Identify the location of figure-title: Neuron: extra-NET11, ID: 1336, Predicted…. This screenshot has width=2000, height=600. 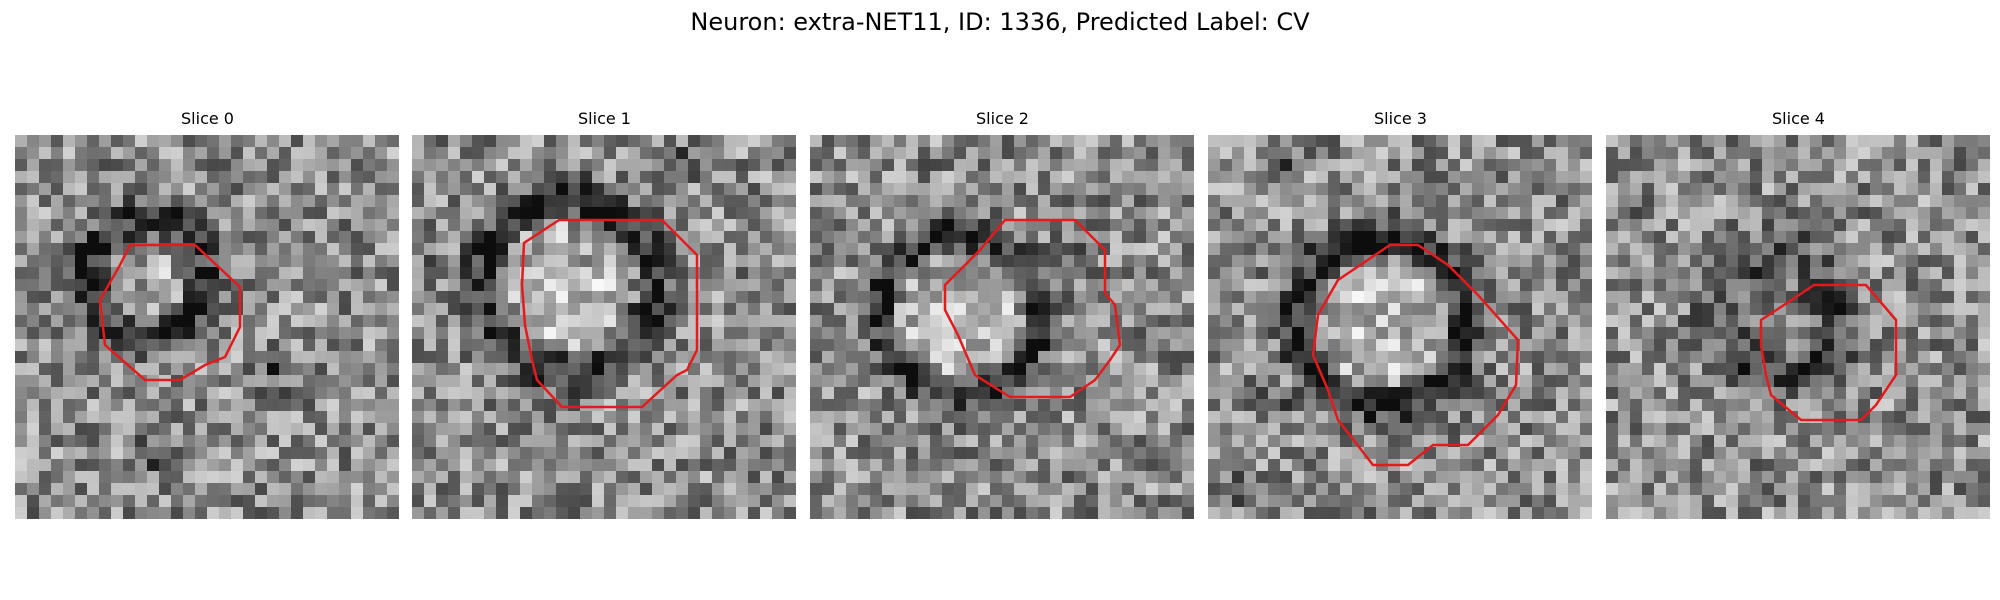
(1000, 22).